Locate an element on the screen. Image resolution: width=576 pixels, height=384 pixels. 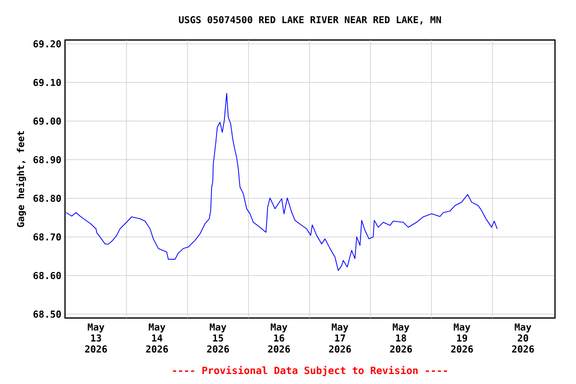
x-tick-label: May 14 2026 is located at coordinates (157, 338).